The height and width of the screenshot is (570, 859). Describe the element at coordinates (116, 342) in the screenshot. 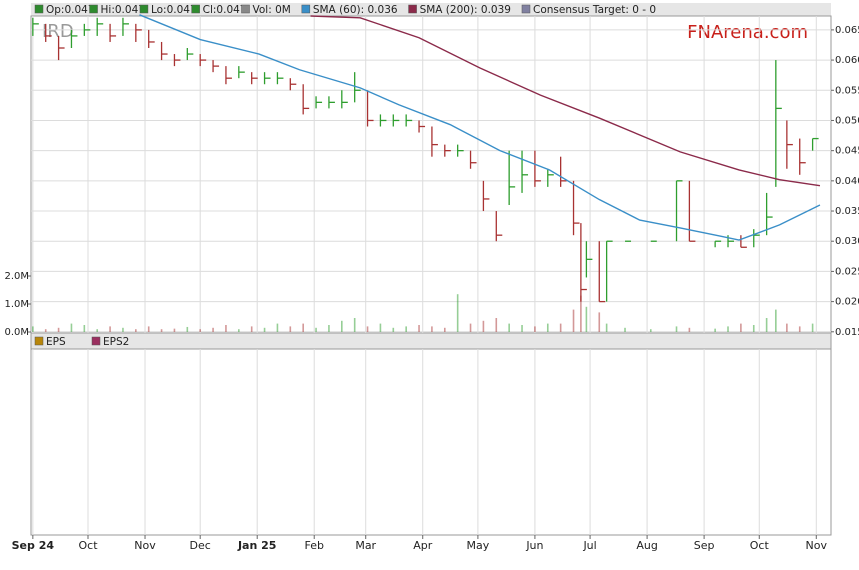

I see `legend-label: EPS2` at that location.